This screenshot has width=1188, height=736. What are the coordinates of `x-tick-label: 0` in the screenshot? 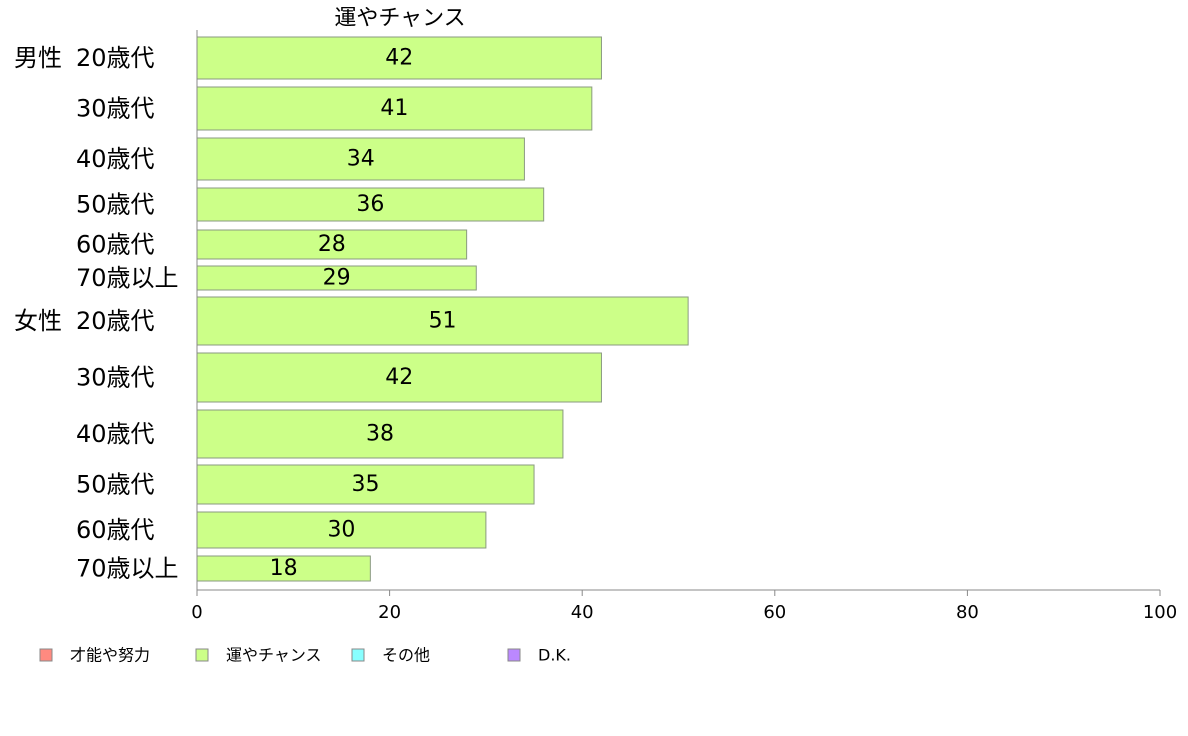 It's located at (196, 612).